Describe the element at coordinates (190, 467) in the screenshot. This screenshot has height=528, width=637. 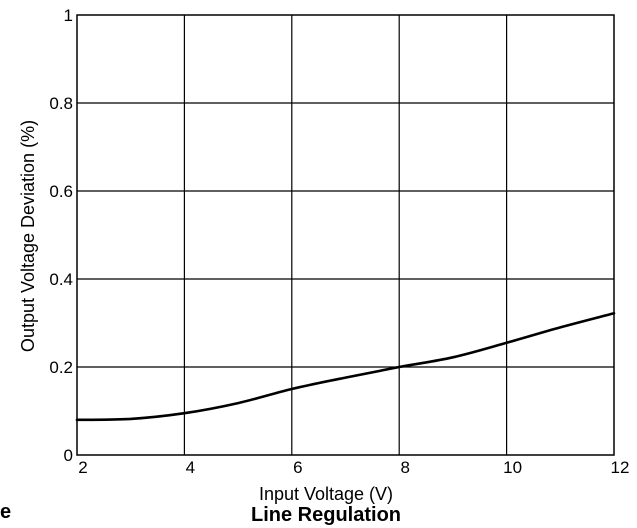
I see `x-tick-label: 4` at that location.